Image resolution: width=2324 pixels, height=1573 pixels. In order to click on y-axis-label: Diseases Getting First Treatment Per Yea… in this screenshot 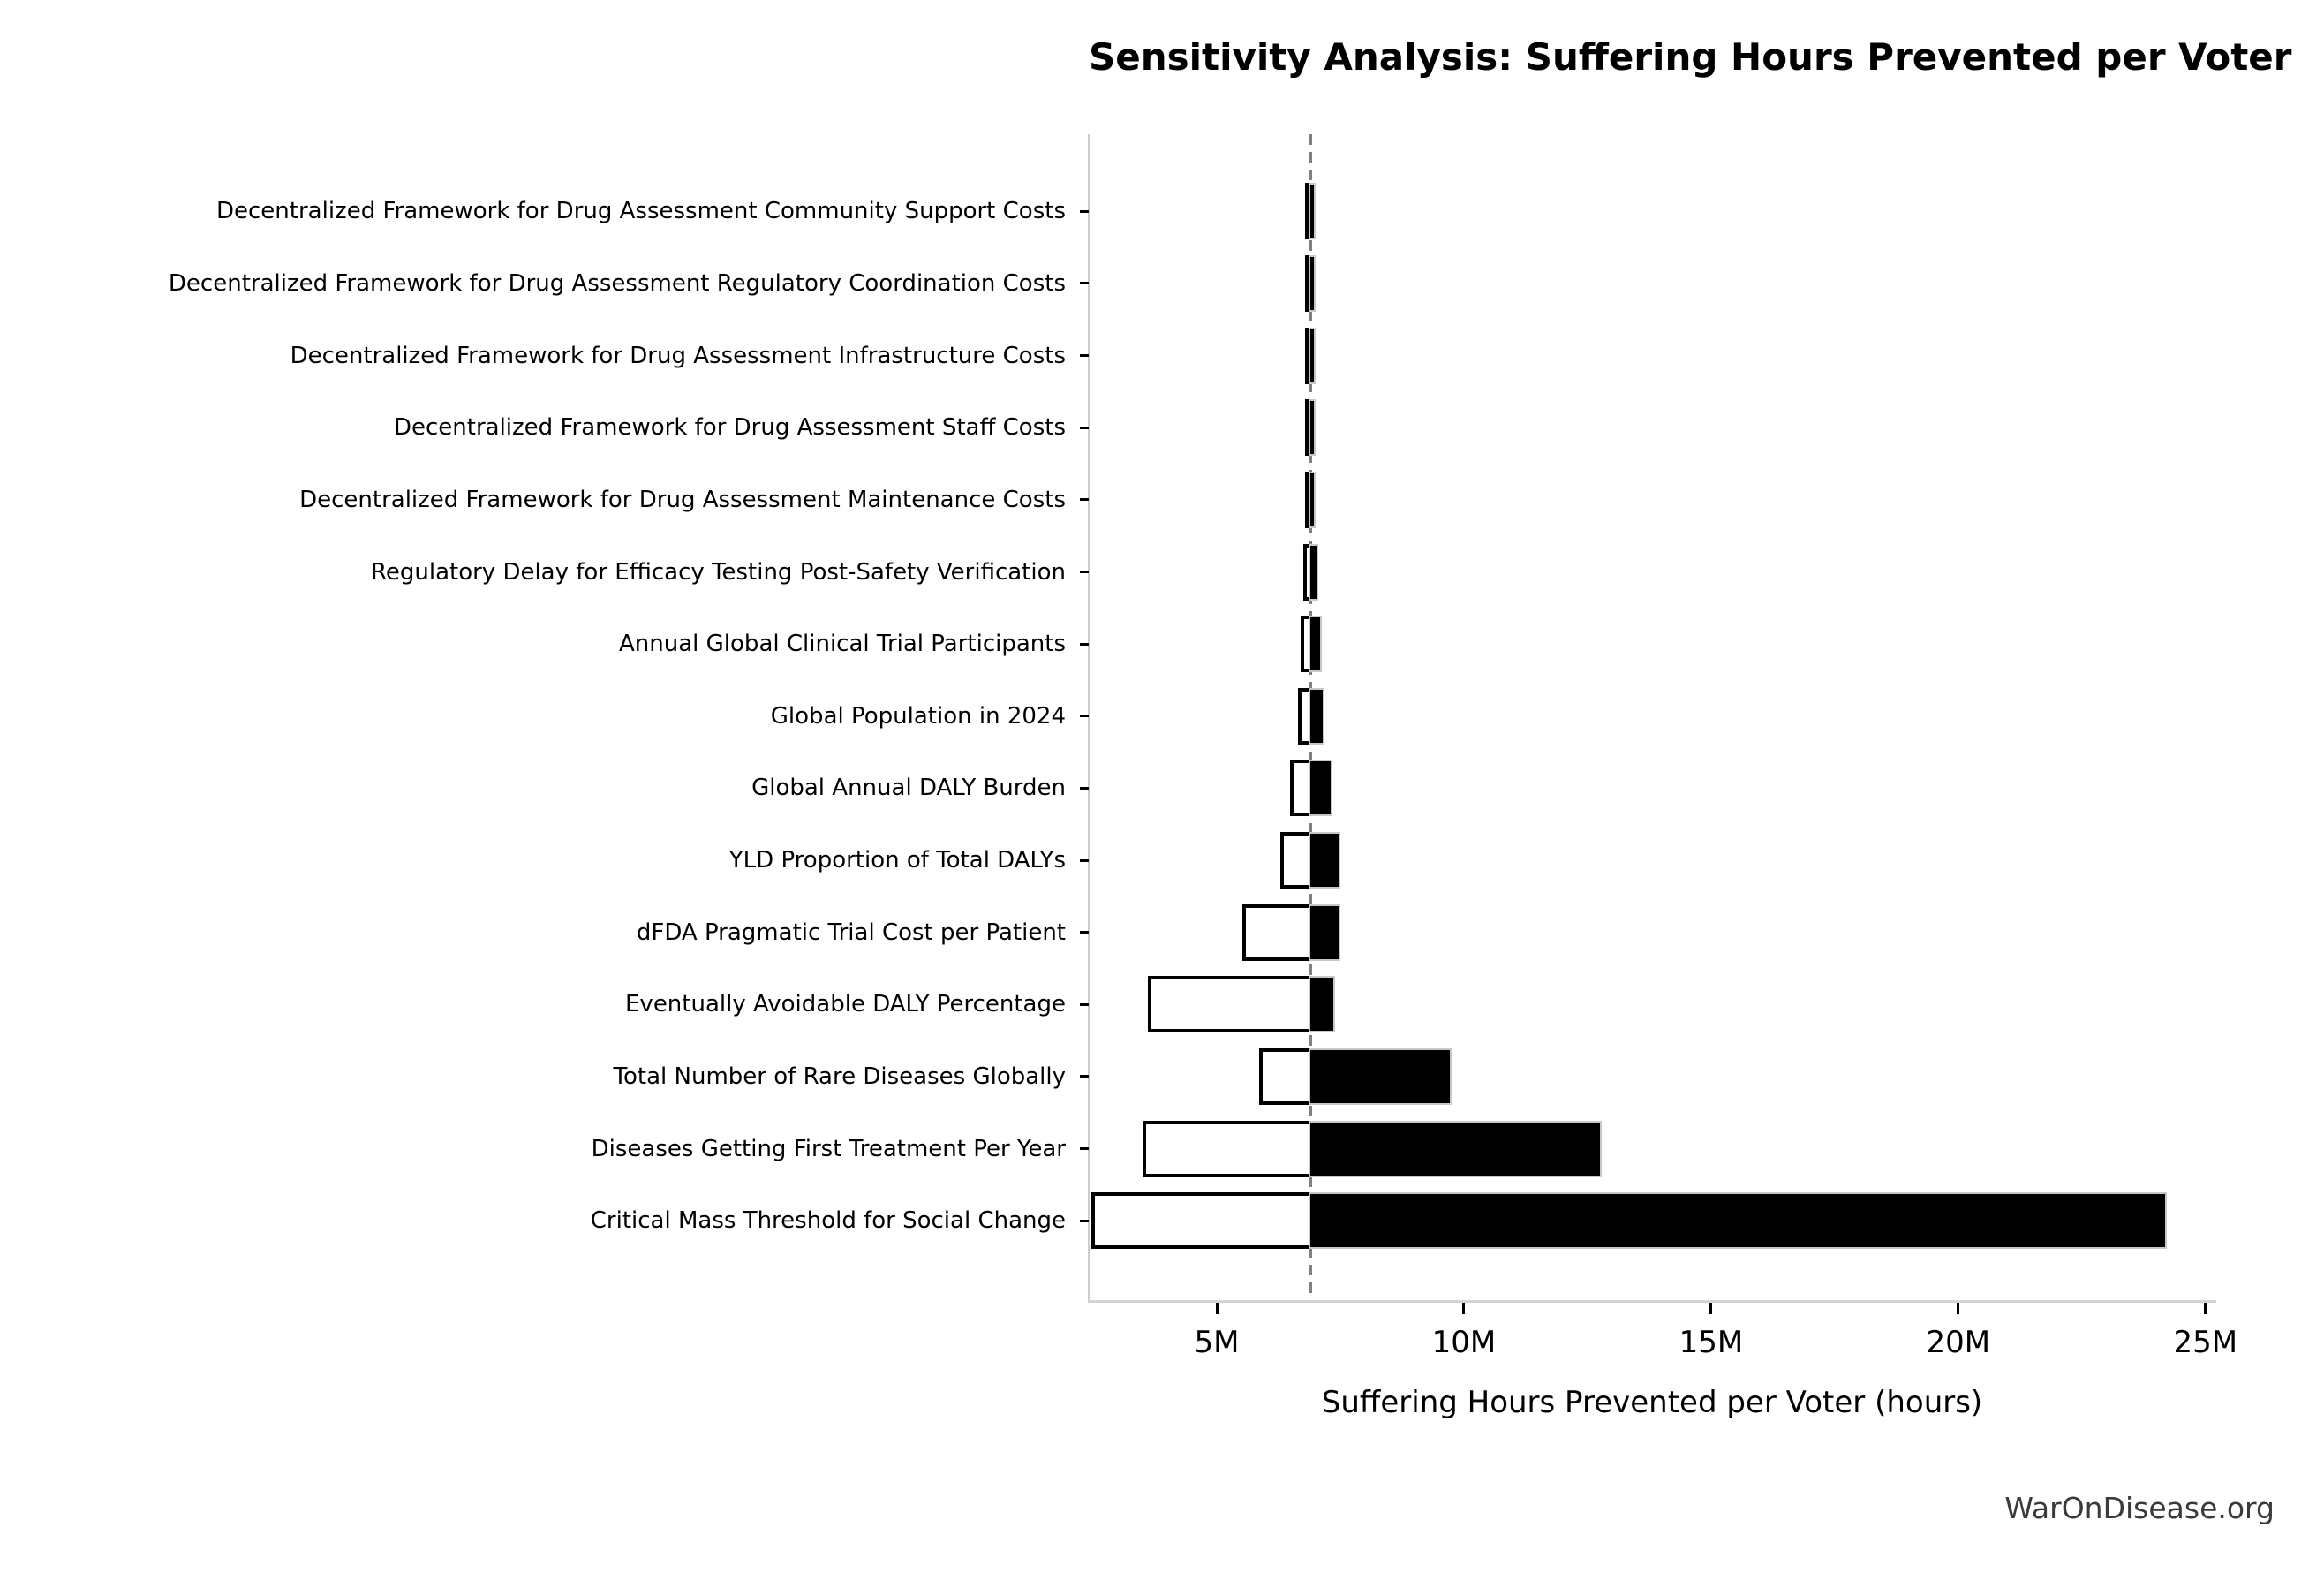, I will do `click(828, 1148)`.